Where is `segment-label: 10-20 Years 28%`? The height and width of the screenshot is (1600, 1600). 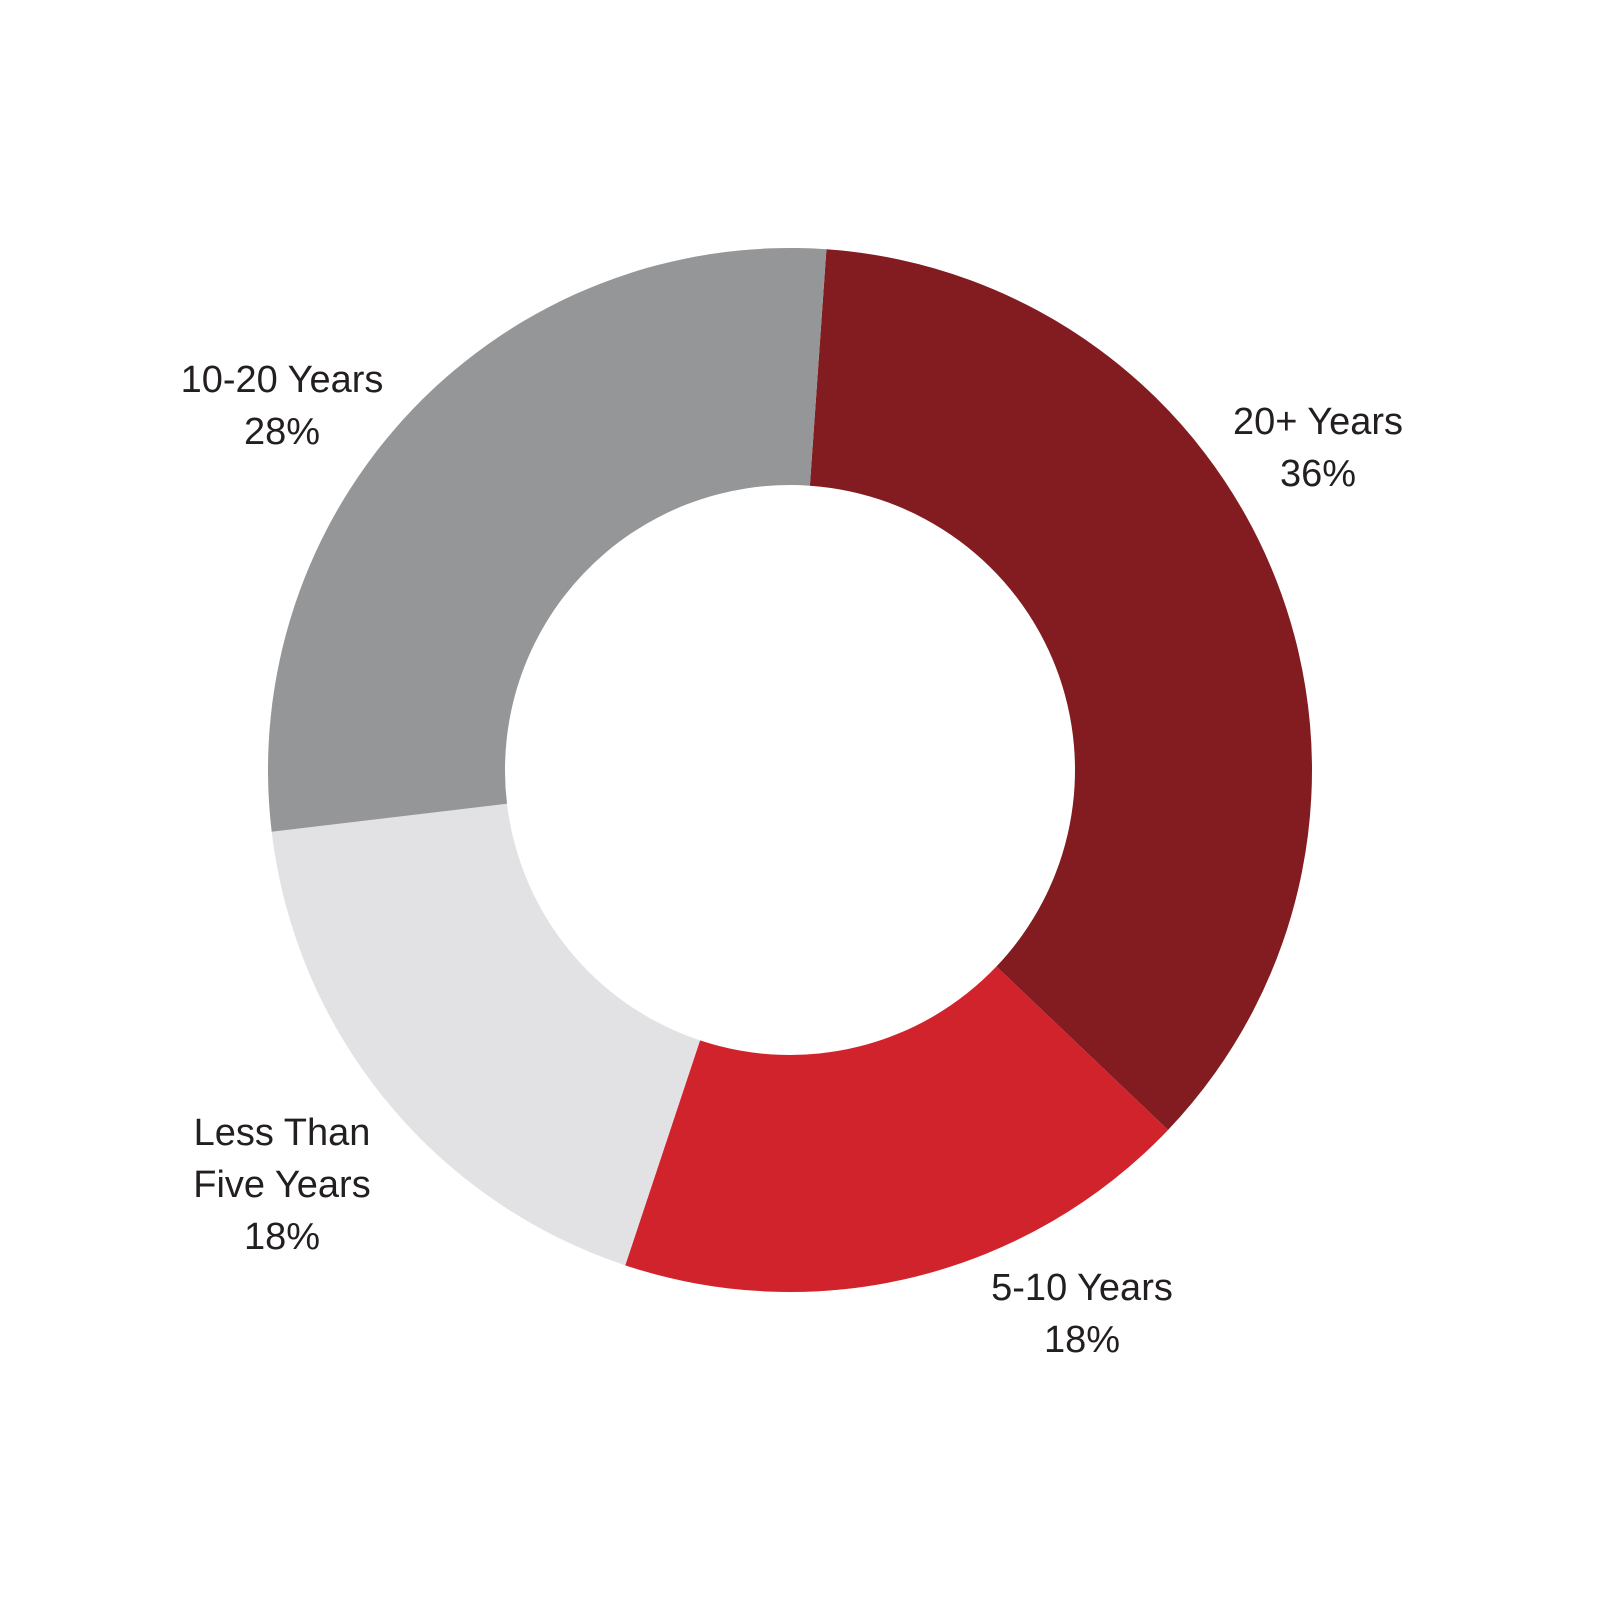
segment-label: 10-20 Years 28% is located at coordinates (282, 406).